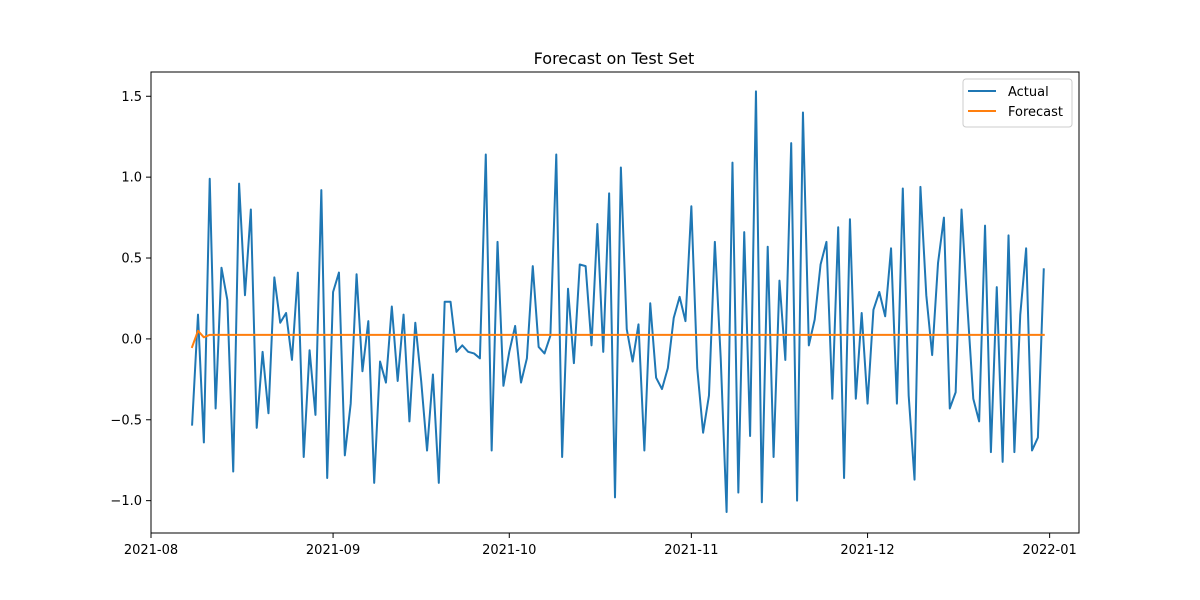 The width and height of the screenshot is (1200, 600). What do you see at coordinates (126, 501) in the screenshot?
I see `y-tick-label: −1.0` at bounding box center [126, 501].